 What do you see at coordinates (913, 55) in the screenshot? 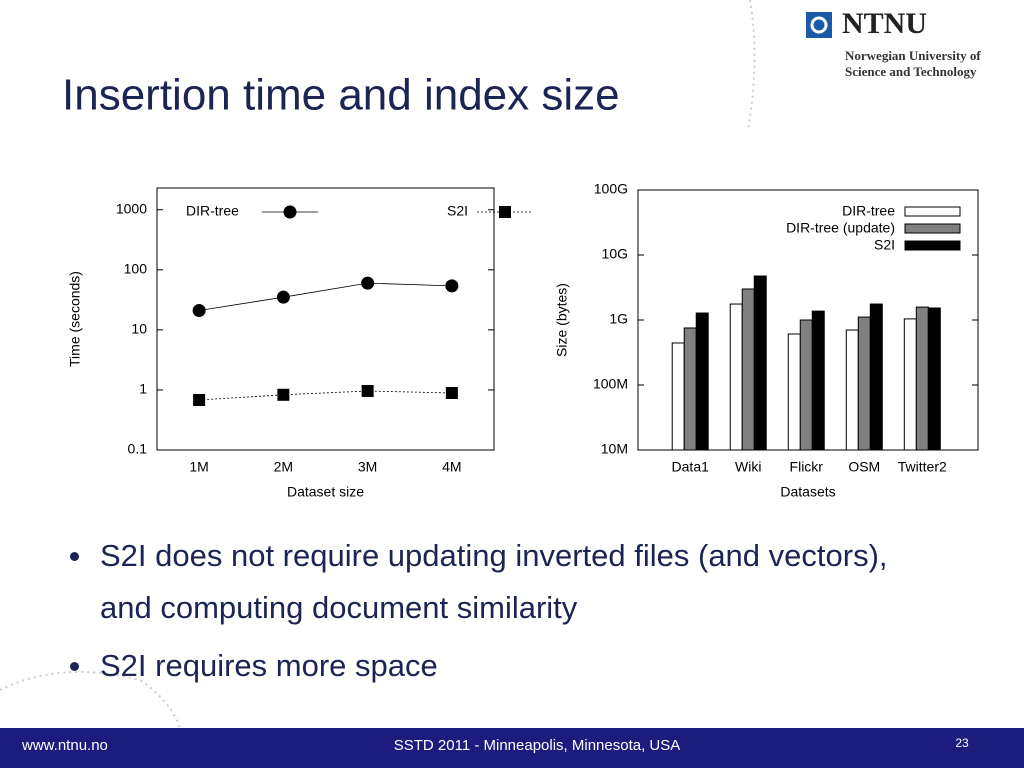
I see `logo-text: Norwegian University of` at bounding box center [913, 55].